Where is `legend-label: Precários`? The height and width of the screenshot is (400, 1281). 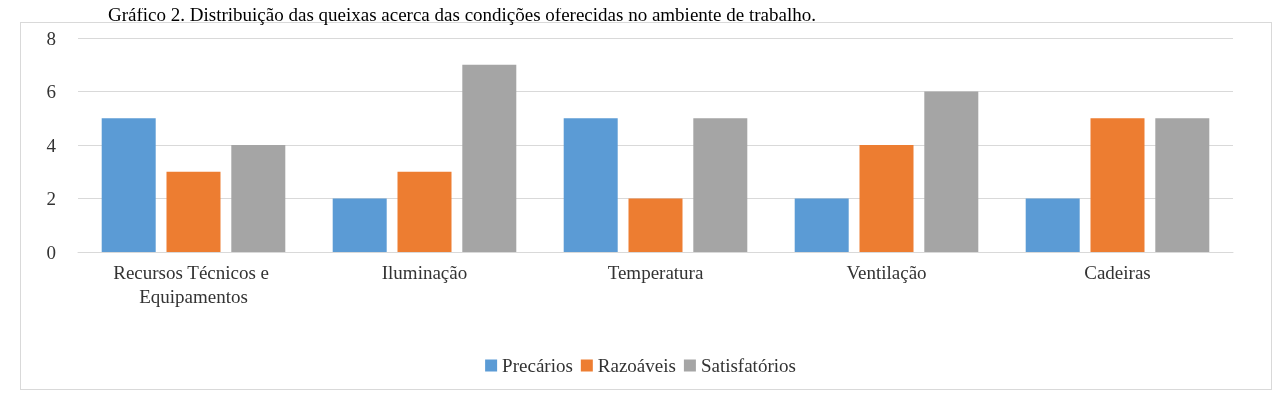
legend-label: Precários is located at coordinates (537, 365).